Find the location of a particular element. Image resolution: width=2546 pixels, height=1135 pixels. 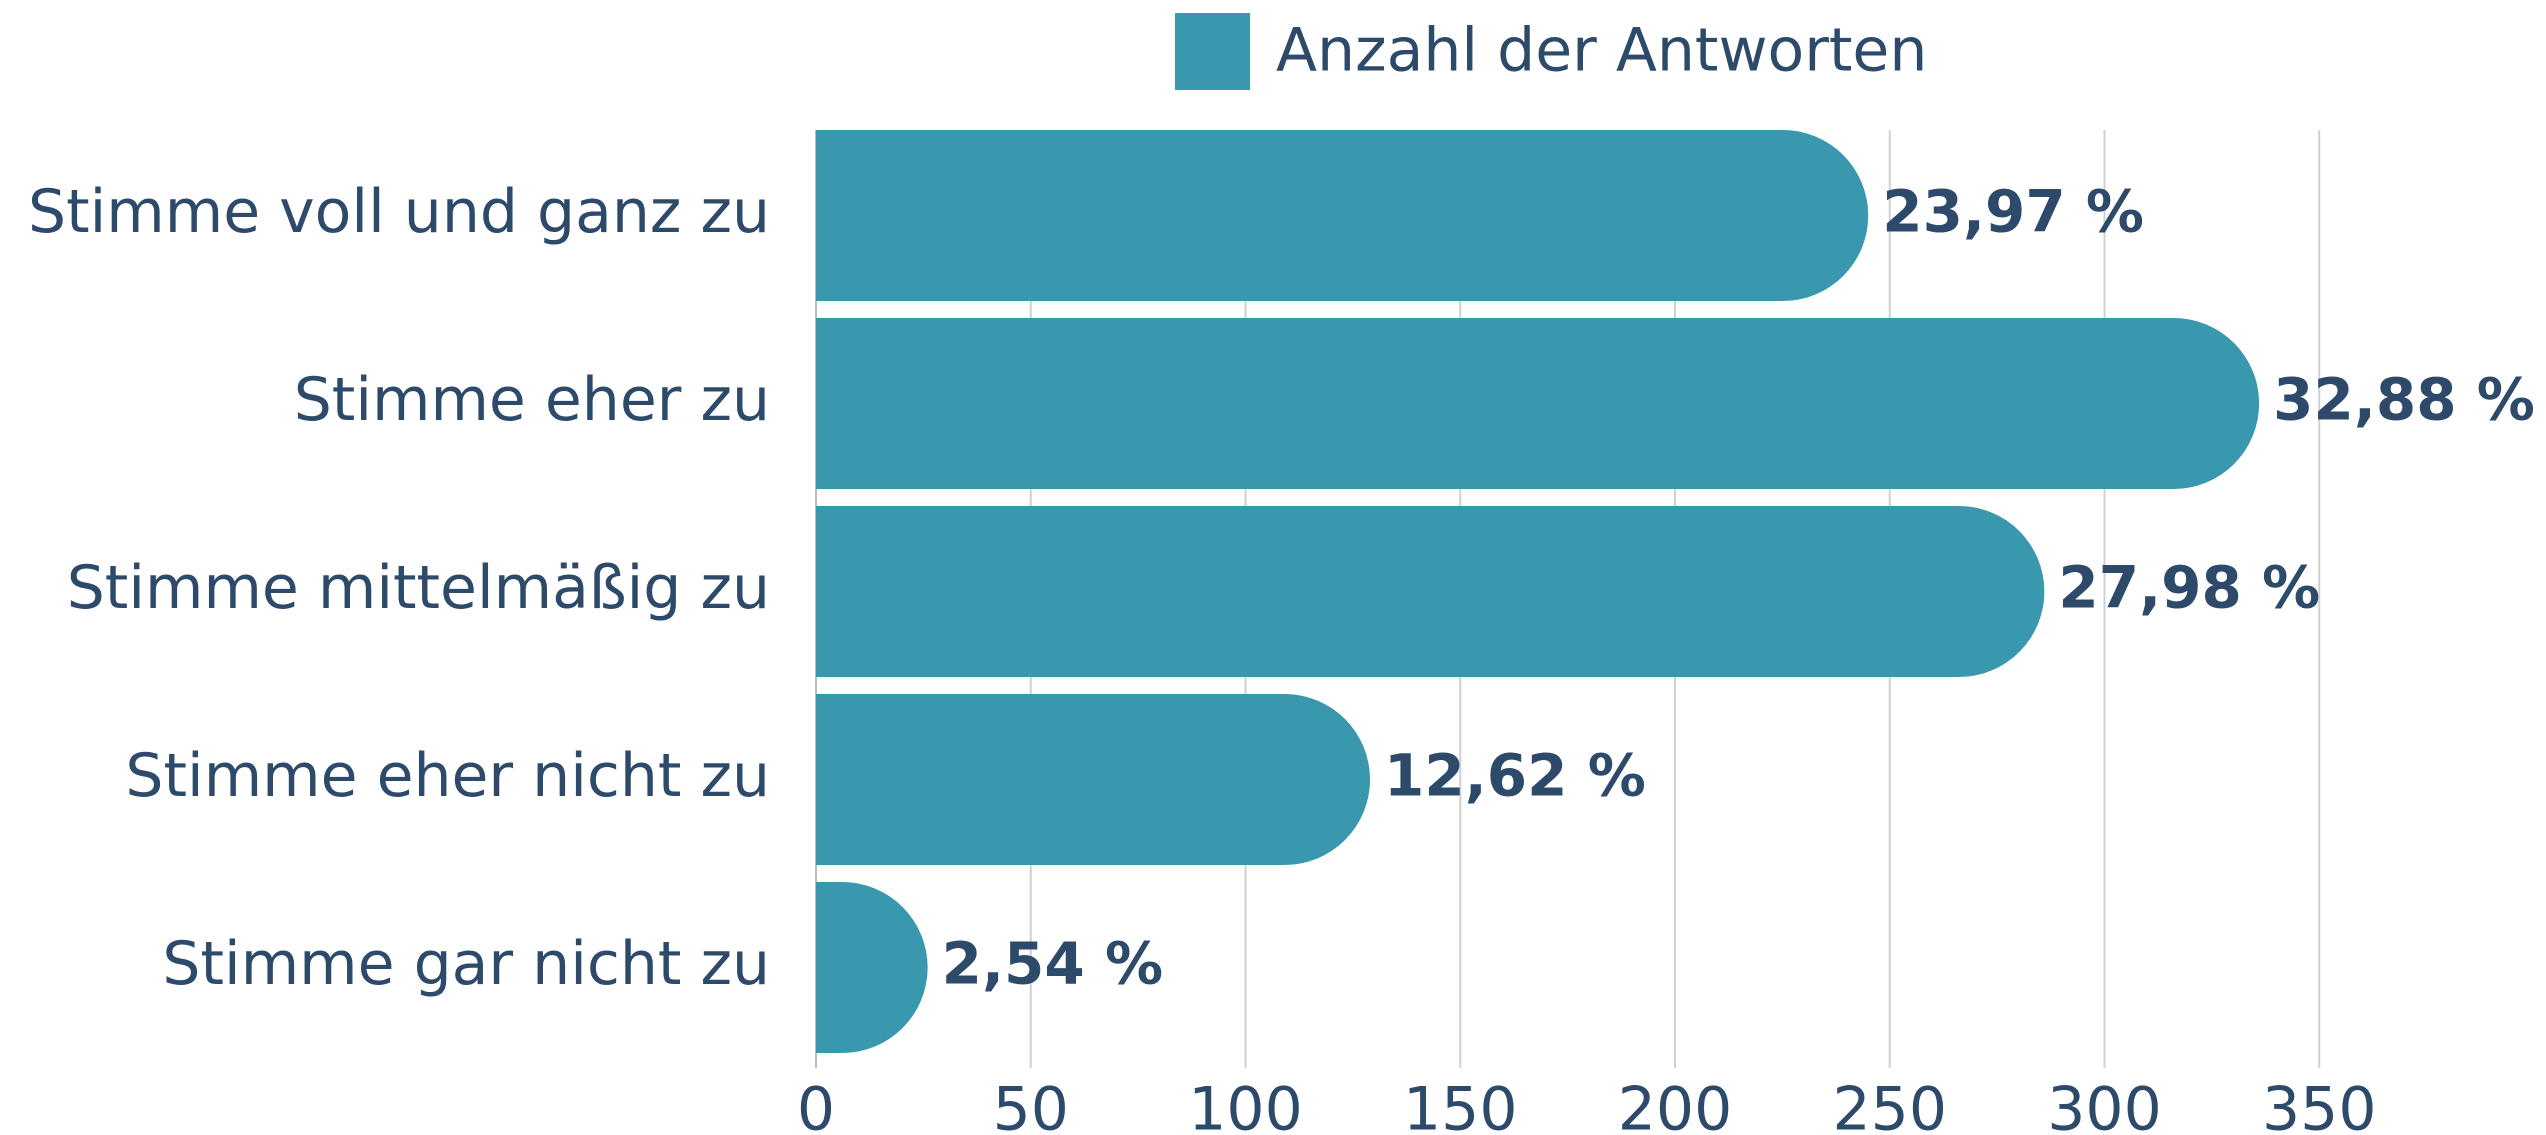

x-tick-label: 0 is located at coordinates (816, 1105).